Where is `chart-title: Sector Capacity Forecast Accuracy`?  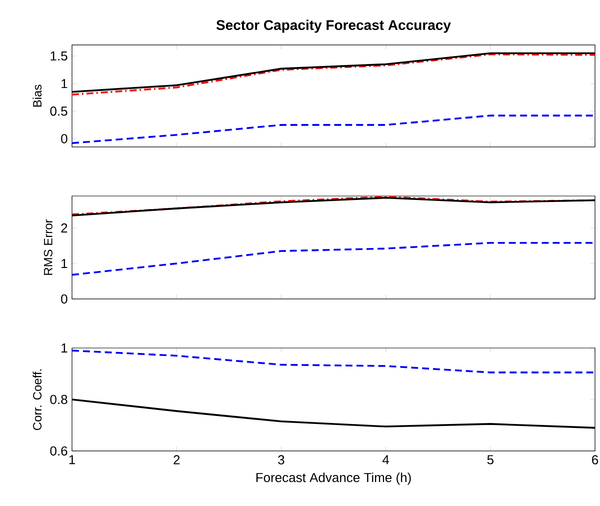
chart-title: Sector Capacity Forecast Accuracy is located at coordinates (333, 26).